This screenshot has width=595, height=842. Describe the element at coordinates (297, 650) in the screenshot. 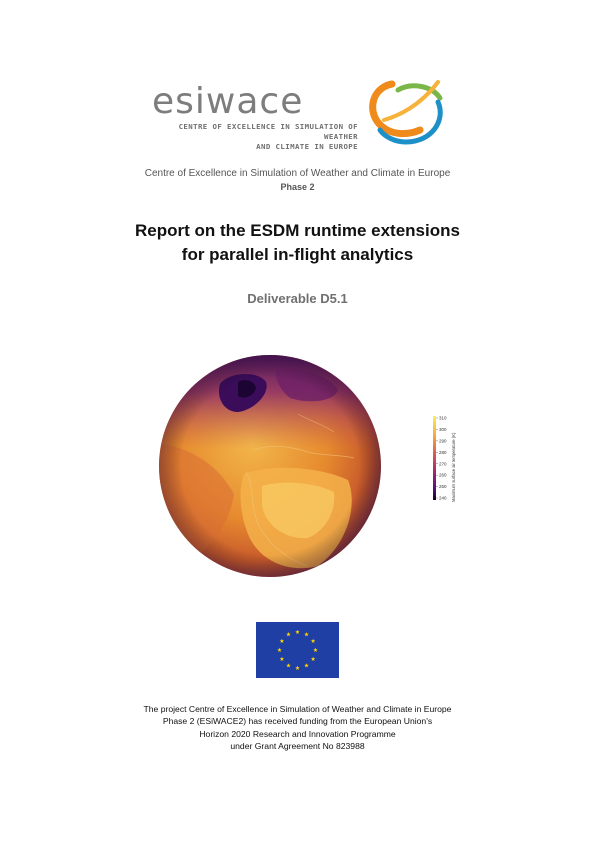

I see `eu-flag-icon` at that location.